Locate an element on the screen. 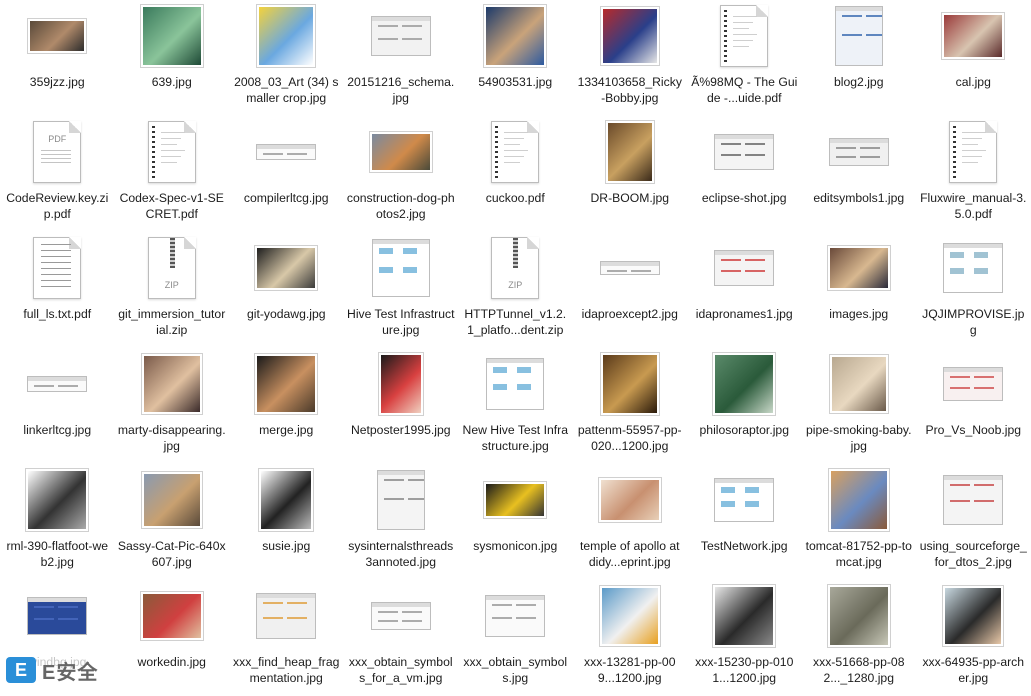 This screenshot has width=1031, height=696. file-item: linkerltcg.jpg is located at coordinates (57, 406).